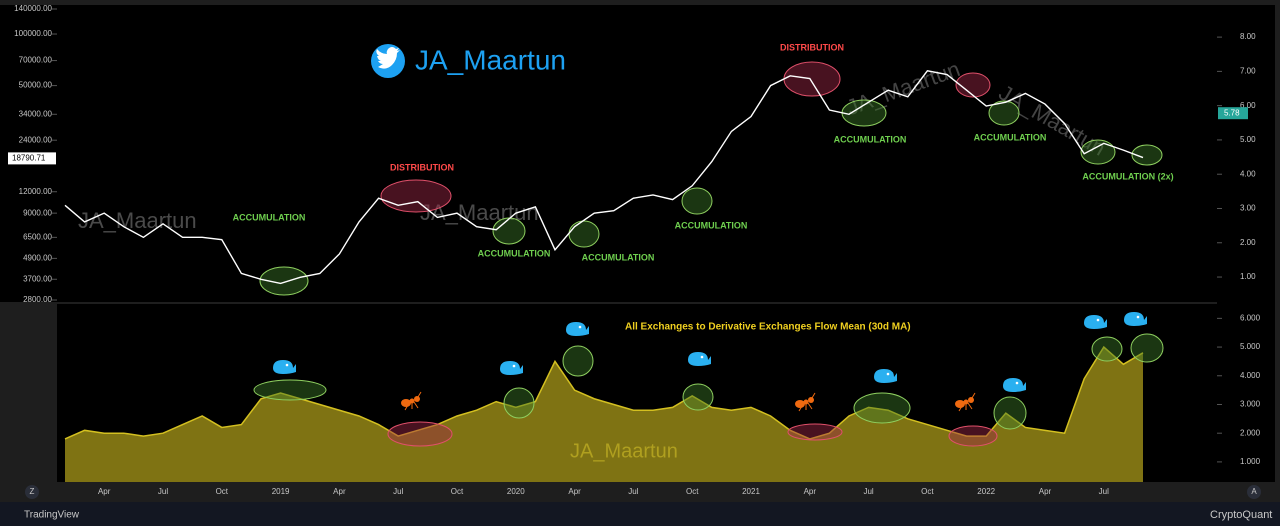 This screenshot has width=1280, height=526. Describe the element at coordinates (37, 257) in the screenshot. I see `y-tick-label: 4900.00` at that location.